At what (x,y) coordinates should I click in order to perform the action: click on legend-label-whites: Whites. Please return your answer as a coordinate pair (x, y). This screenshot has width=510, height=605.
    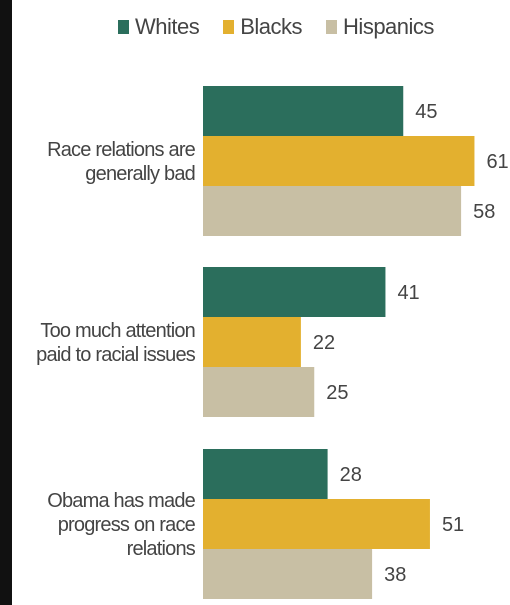
    Looking at the image, I should click on (167, 26).